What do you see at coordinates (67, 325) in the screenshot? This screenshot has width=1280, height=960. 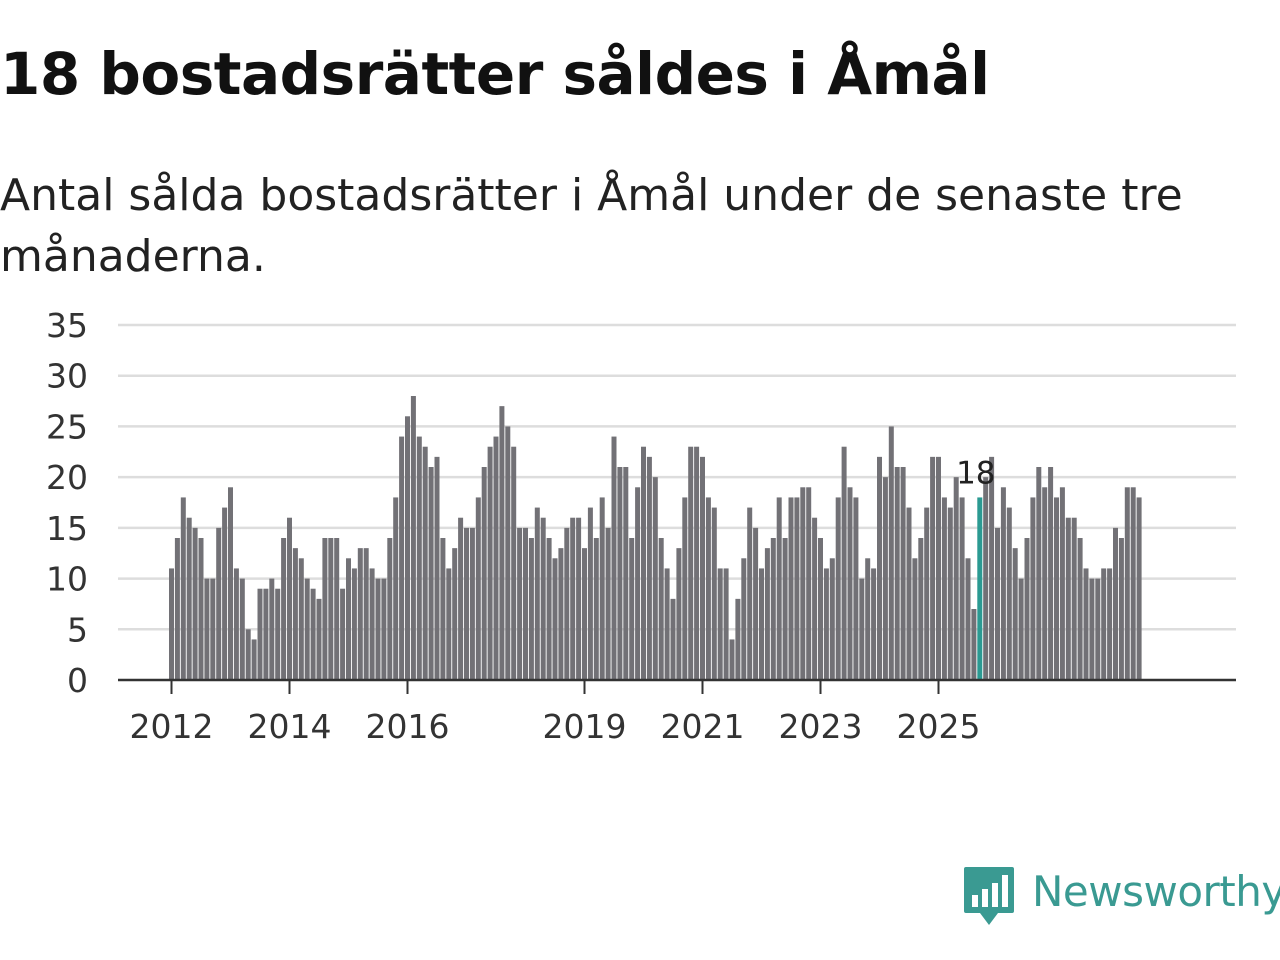 I see `y-tick-label: 35` at bounding box center [67, 325].